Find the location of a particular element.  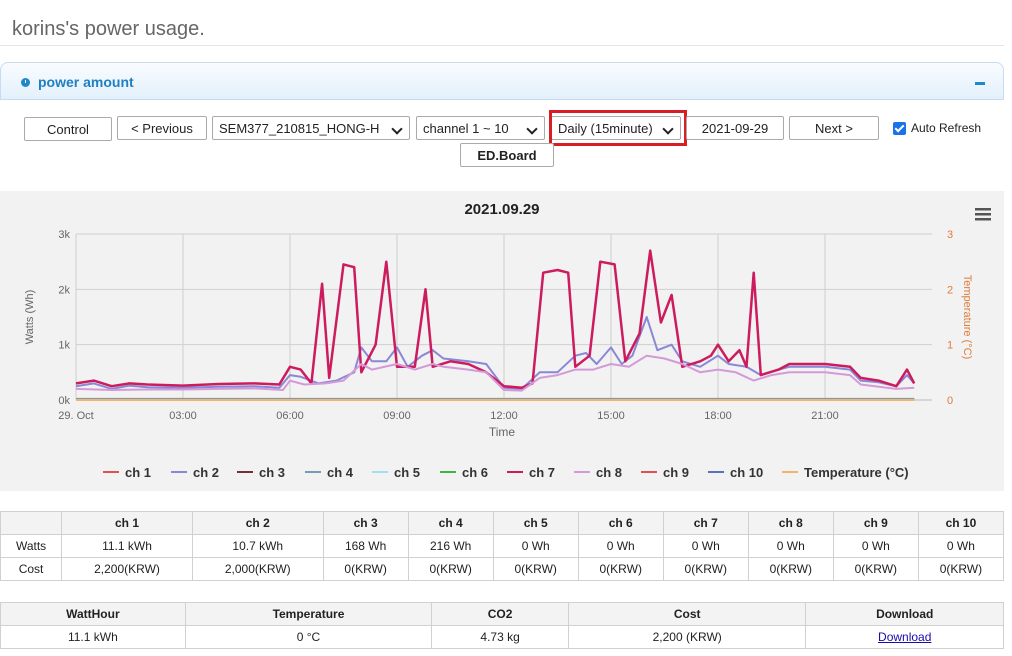

y-tick-label: 1k is located at coordinates (64, 346).